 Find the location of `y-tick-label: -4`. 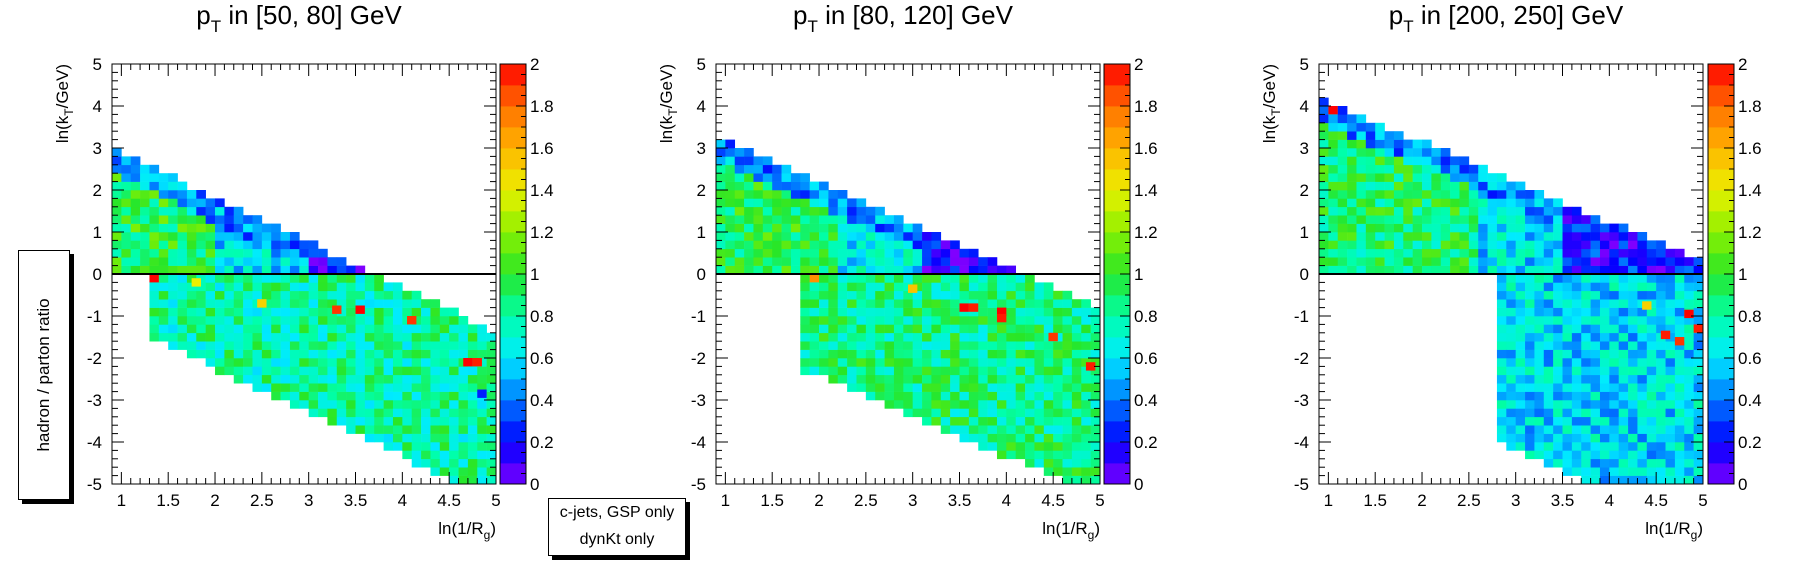

y-tick-label: -4 is located at coordinates (698, 442).